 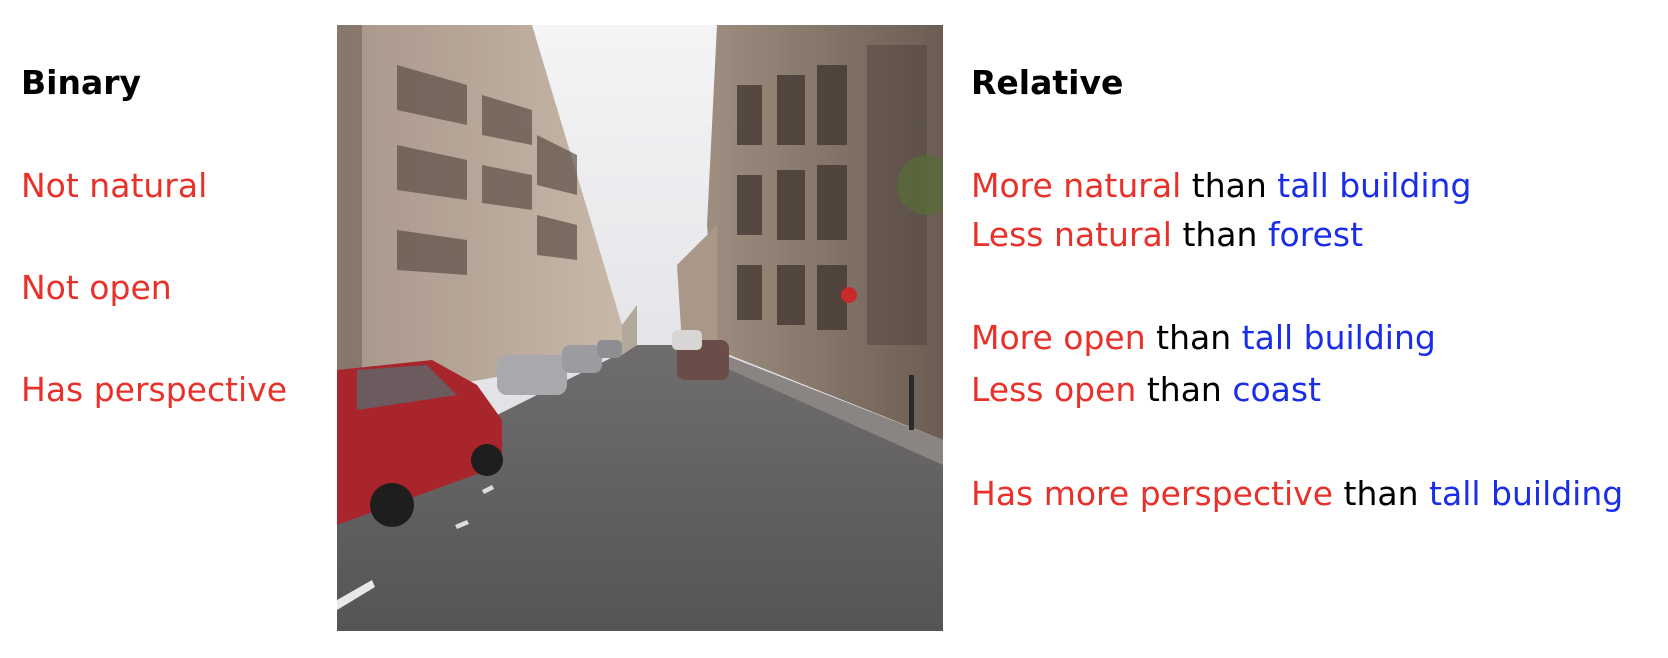 What do you see at coordinates (1076, 185) in the screenshot?
I see `attribute-text: More natural` at bounding box center [1076, 185].